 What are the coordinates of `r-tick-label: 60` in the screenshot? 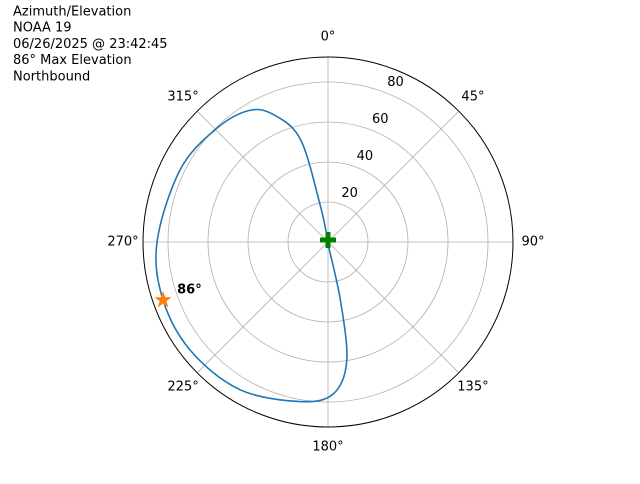 It's located at (380, 119).